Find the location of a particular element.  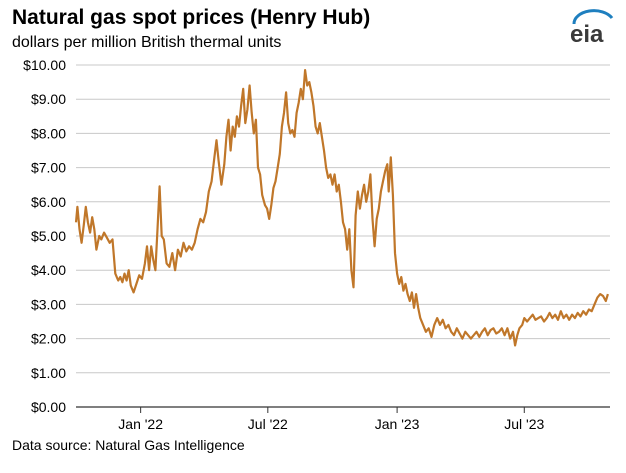

chart-title: Natural gas spot prices (Henry Hub) is located at coordinates (191, 17).